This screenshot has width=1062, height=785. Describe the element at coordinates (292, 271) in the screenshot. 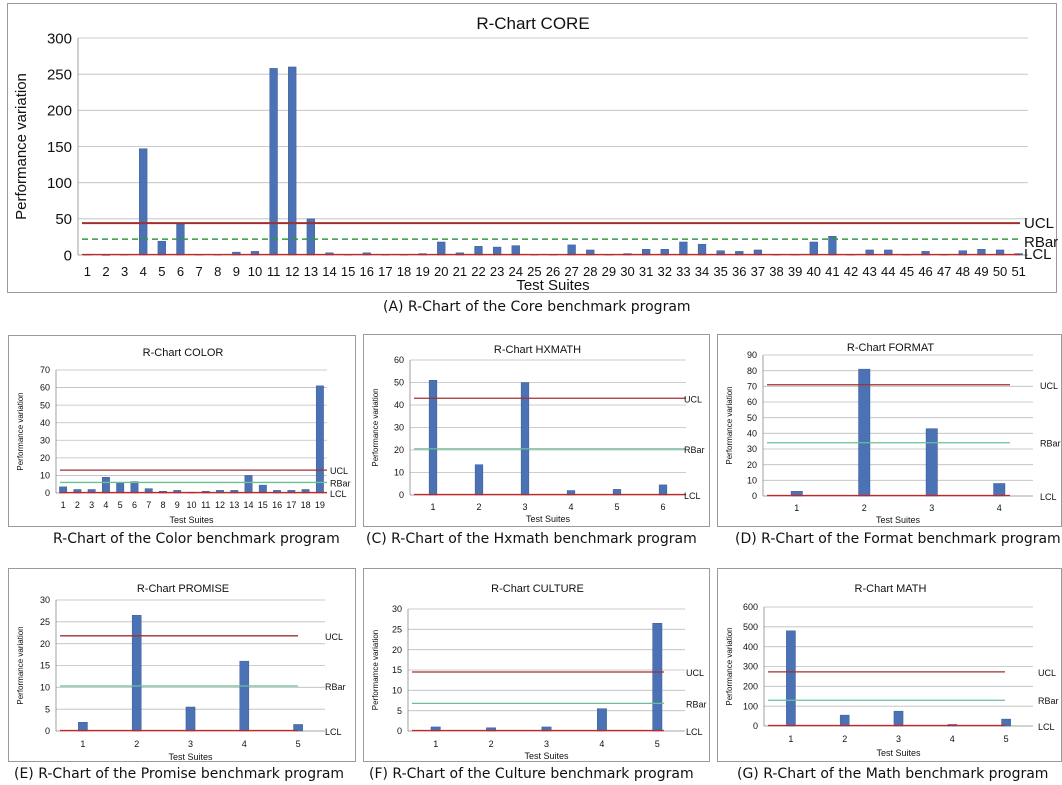

I see `x-tick-label: 12` at that location.